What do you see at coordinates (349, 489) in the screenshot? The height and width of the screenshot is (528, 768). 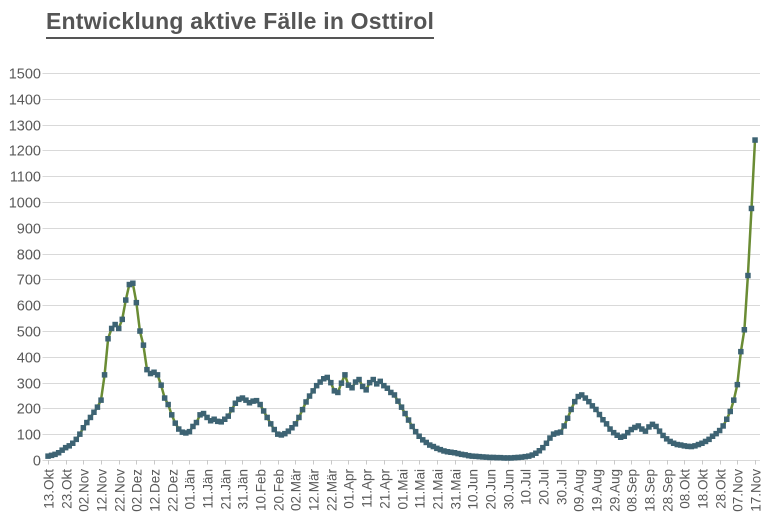 I see `x-axis-tick-label: 01.Apr` at bounding box center [349, 489].